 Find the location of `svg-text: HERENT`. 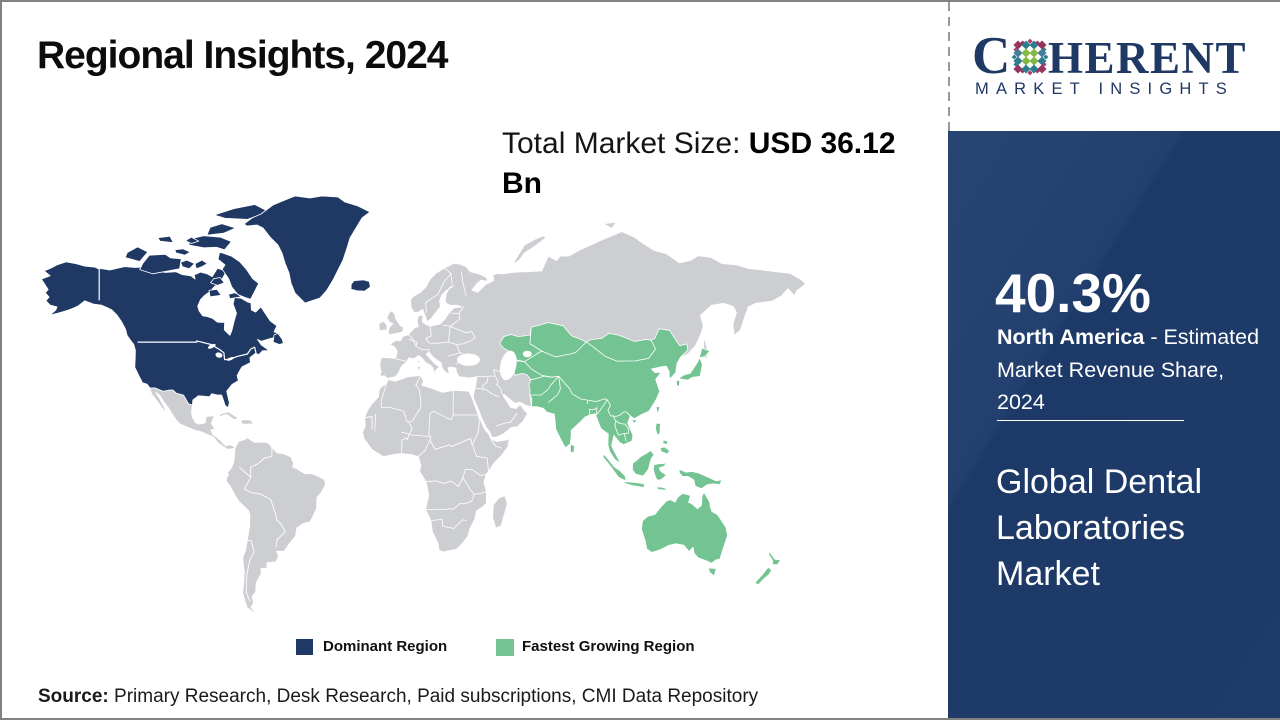

svg-text: HERENT is located at coordinates (1147, 58).